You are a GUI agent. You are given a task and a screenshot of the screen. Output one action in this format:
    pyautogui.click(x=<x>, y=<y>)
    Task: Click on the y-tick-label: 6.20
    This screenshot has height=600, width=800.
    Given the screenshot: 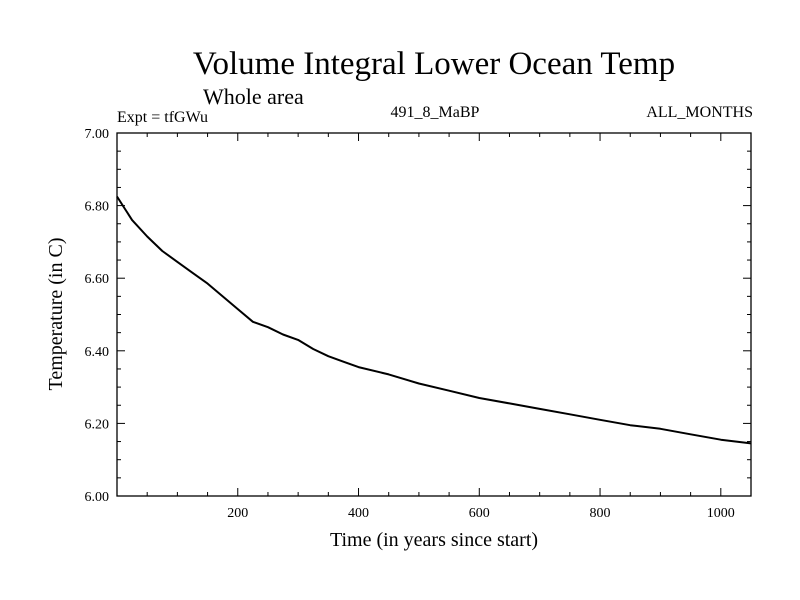 What is the action you would take?
    pyautogui.click(x=97, y=424)
    